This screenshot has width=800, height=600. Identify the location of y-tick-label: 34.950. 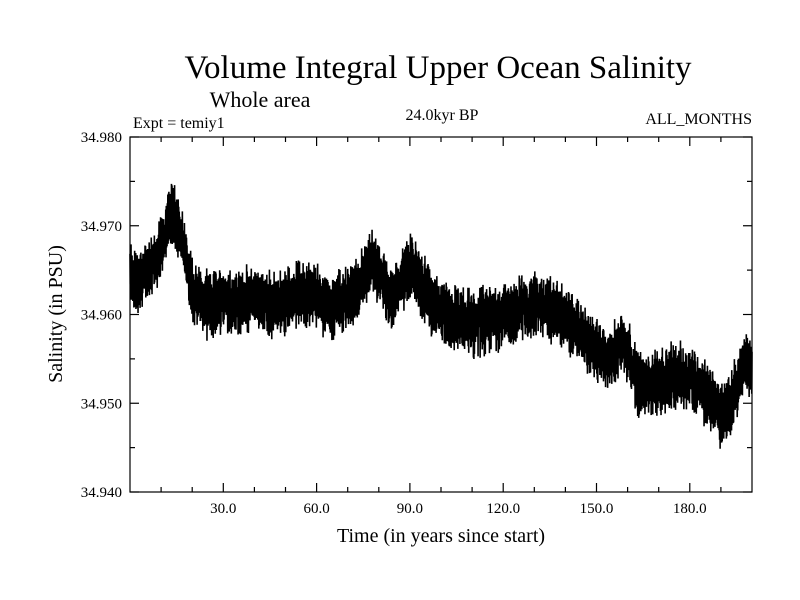
(101, 404).